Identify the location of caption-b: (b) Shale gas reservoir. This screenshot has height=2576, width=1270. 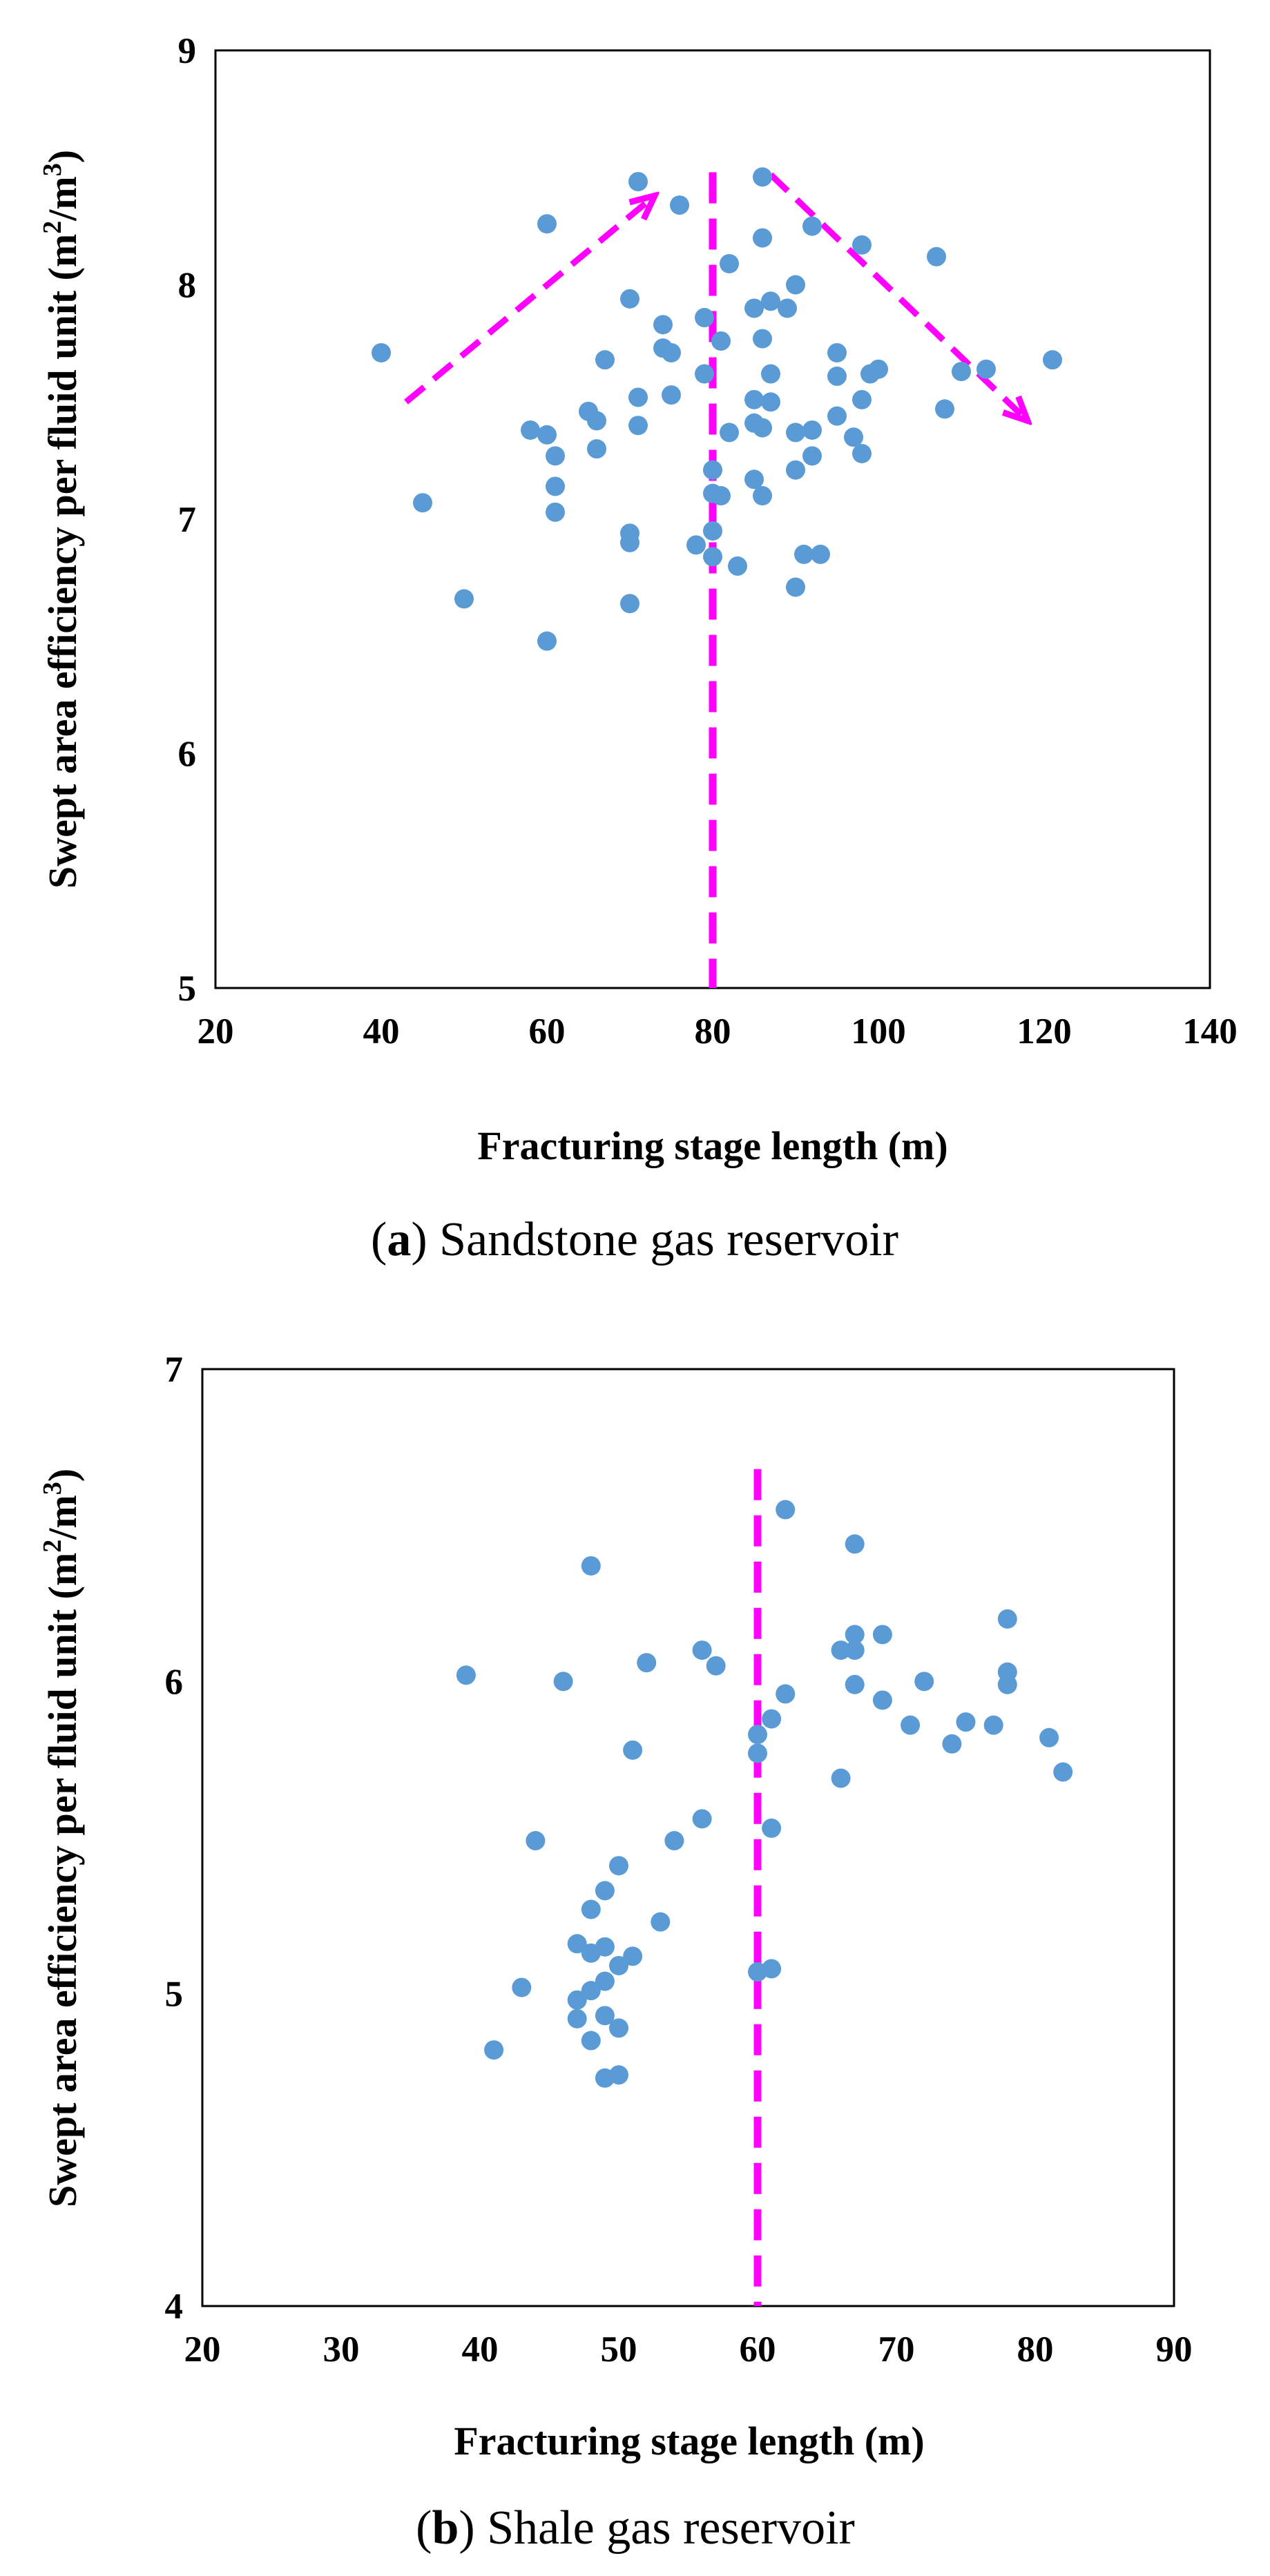
(635, 2528).